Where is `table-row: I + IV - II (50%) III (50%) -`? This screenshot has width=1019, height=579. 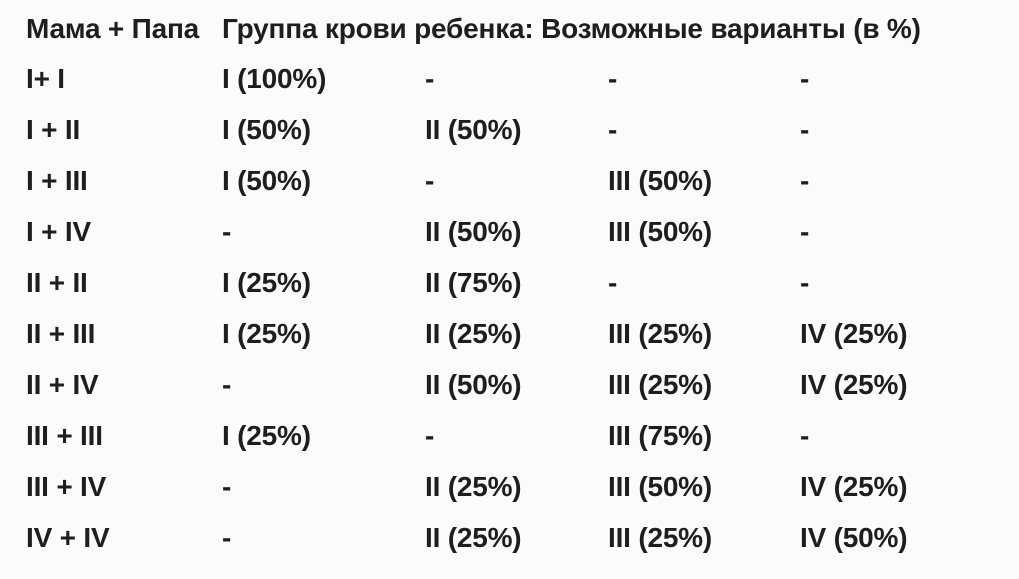 table-row: I + IV - II (50%) III (50%) - is located at coordinates (522, 231).